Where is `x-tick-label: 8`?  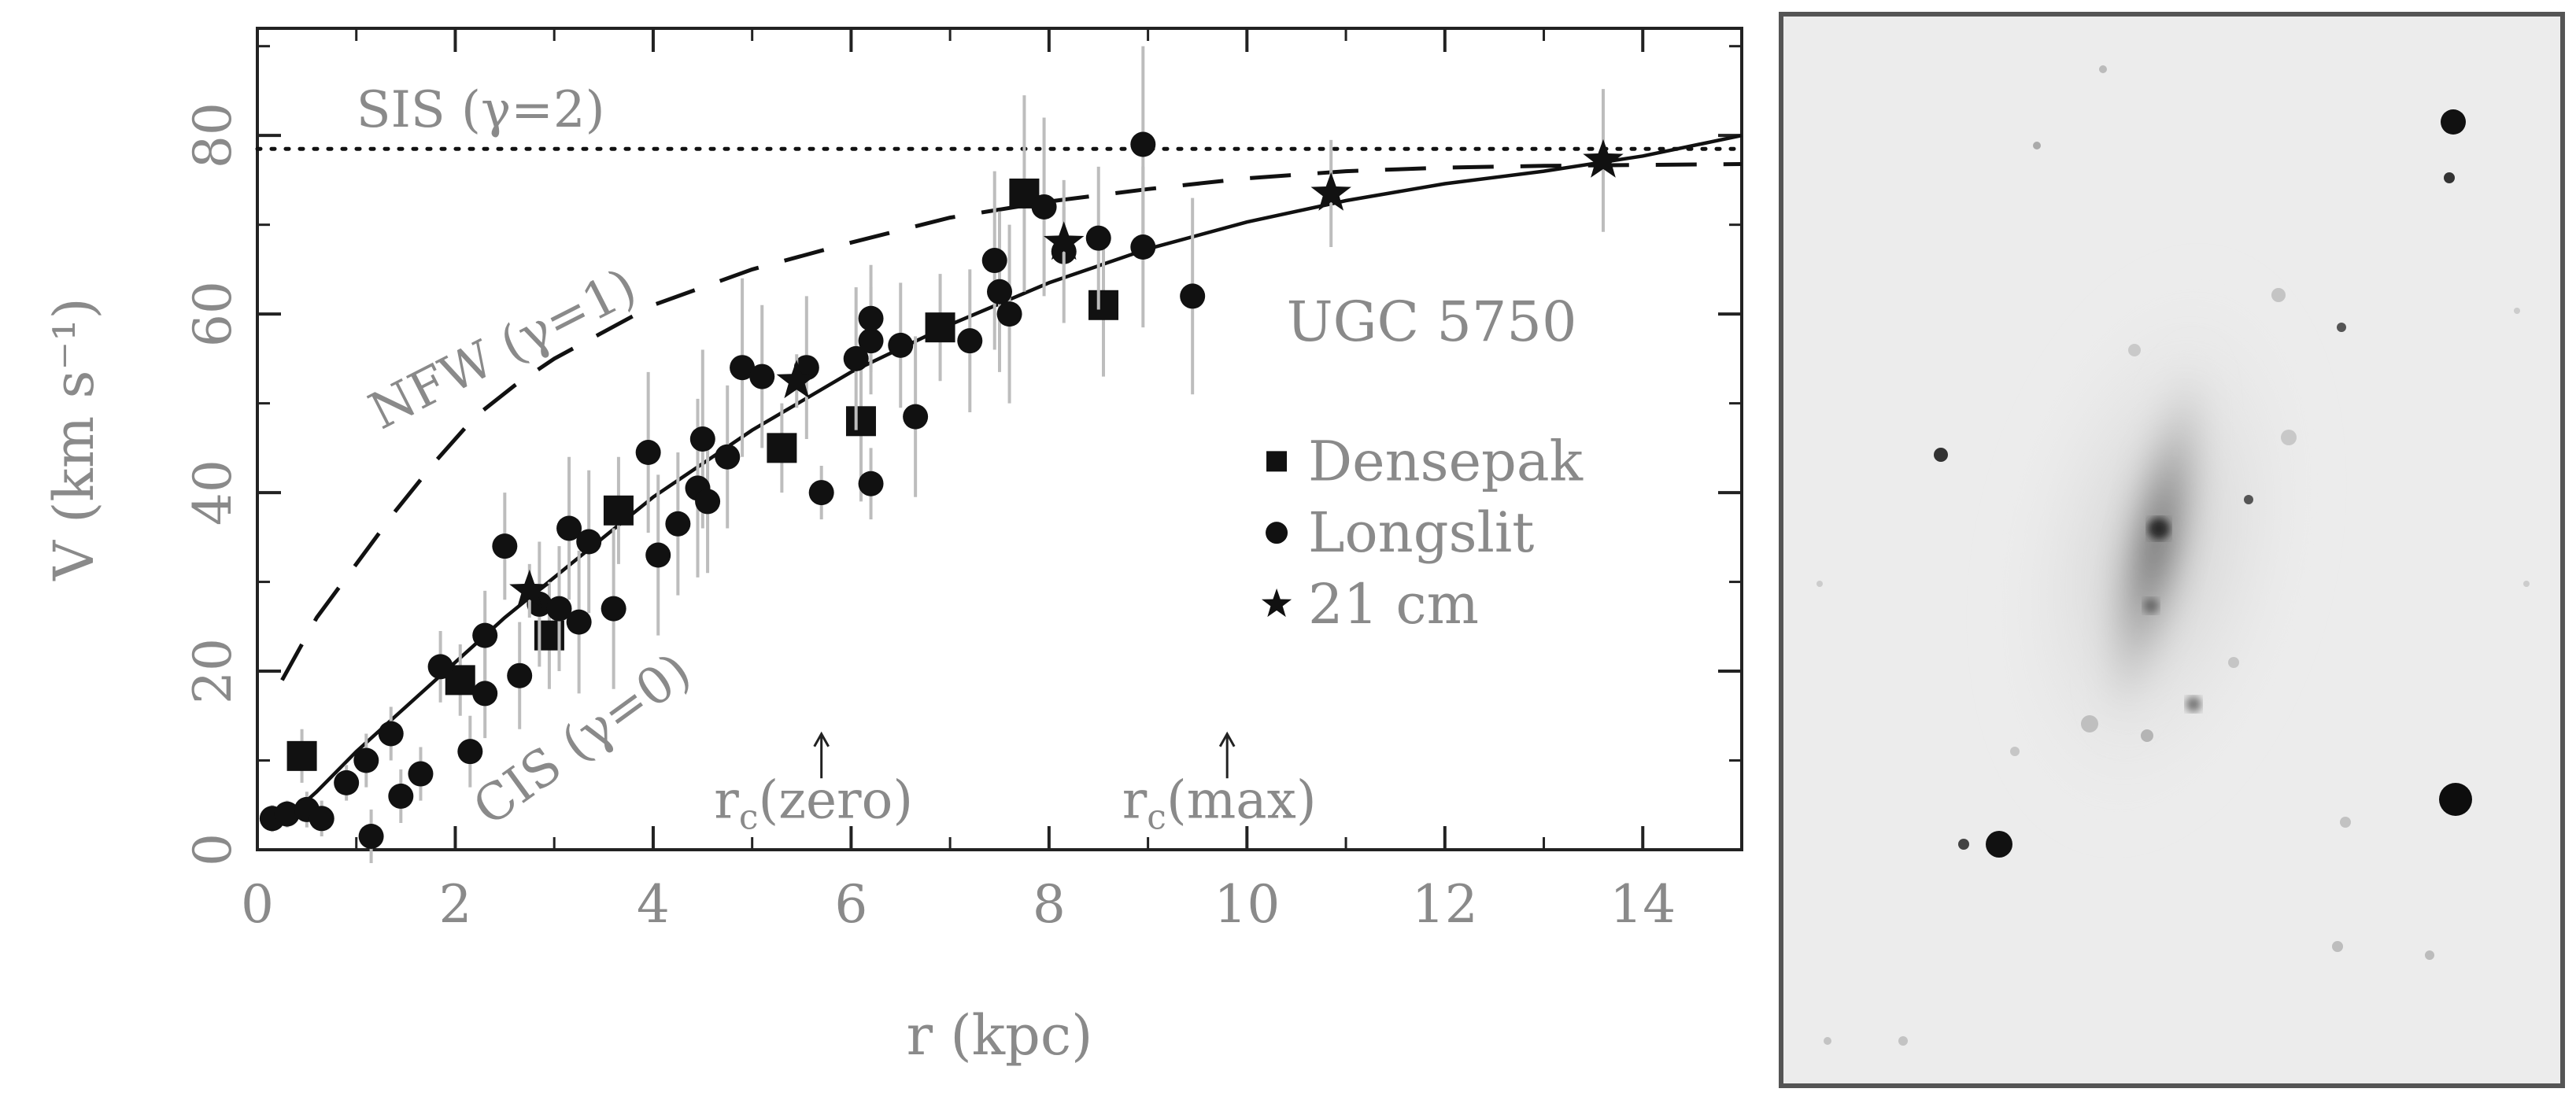
x-tick-label: 8 is located at coordinates (1049, 904).